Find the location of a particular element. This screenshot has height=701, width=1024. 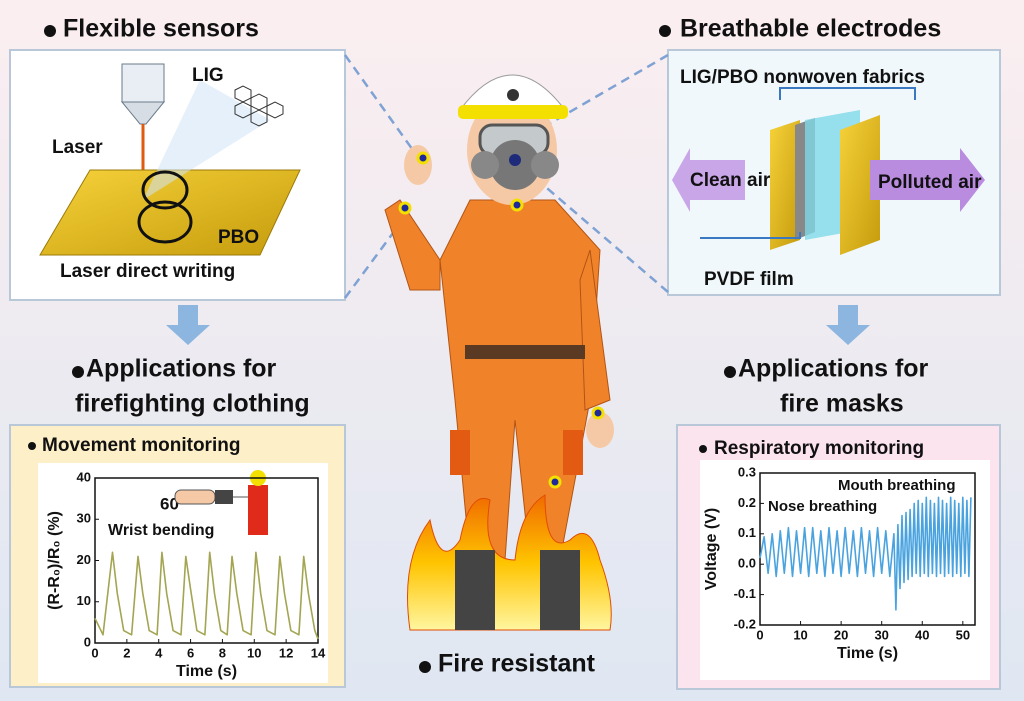

label: PBO is located at coordinates (238, 237).